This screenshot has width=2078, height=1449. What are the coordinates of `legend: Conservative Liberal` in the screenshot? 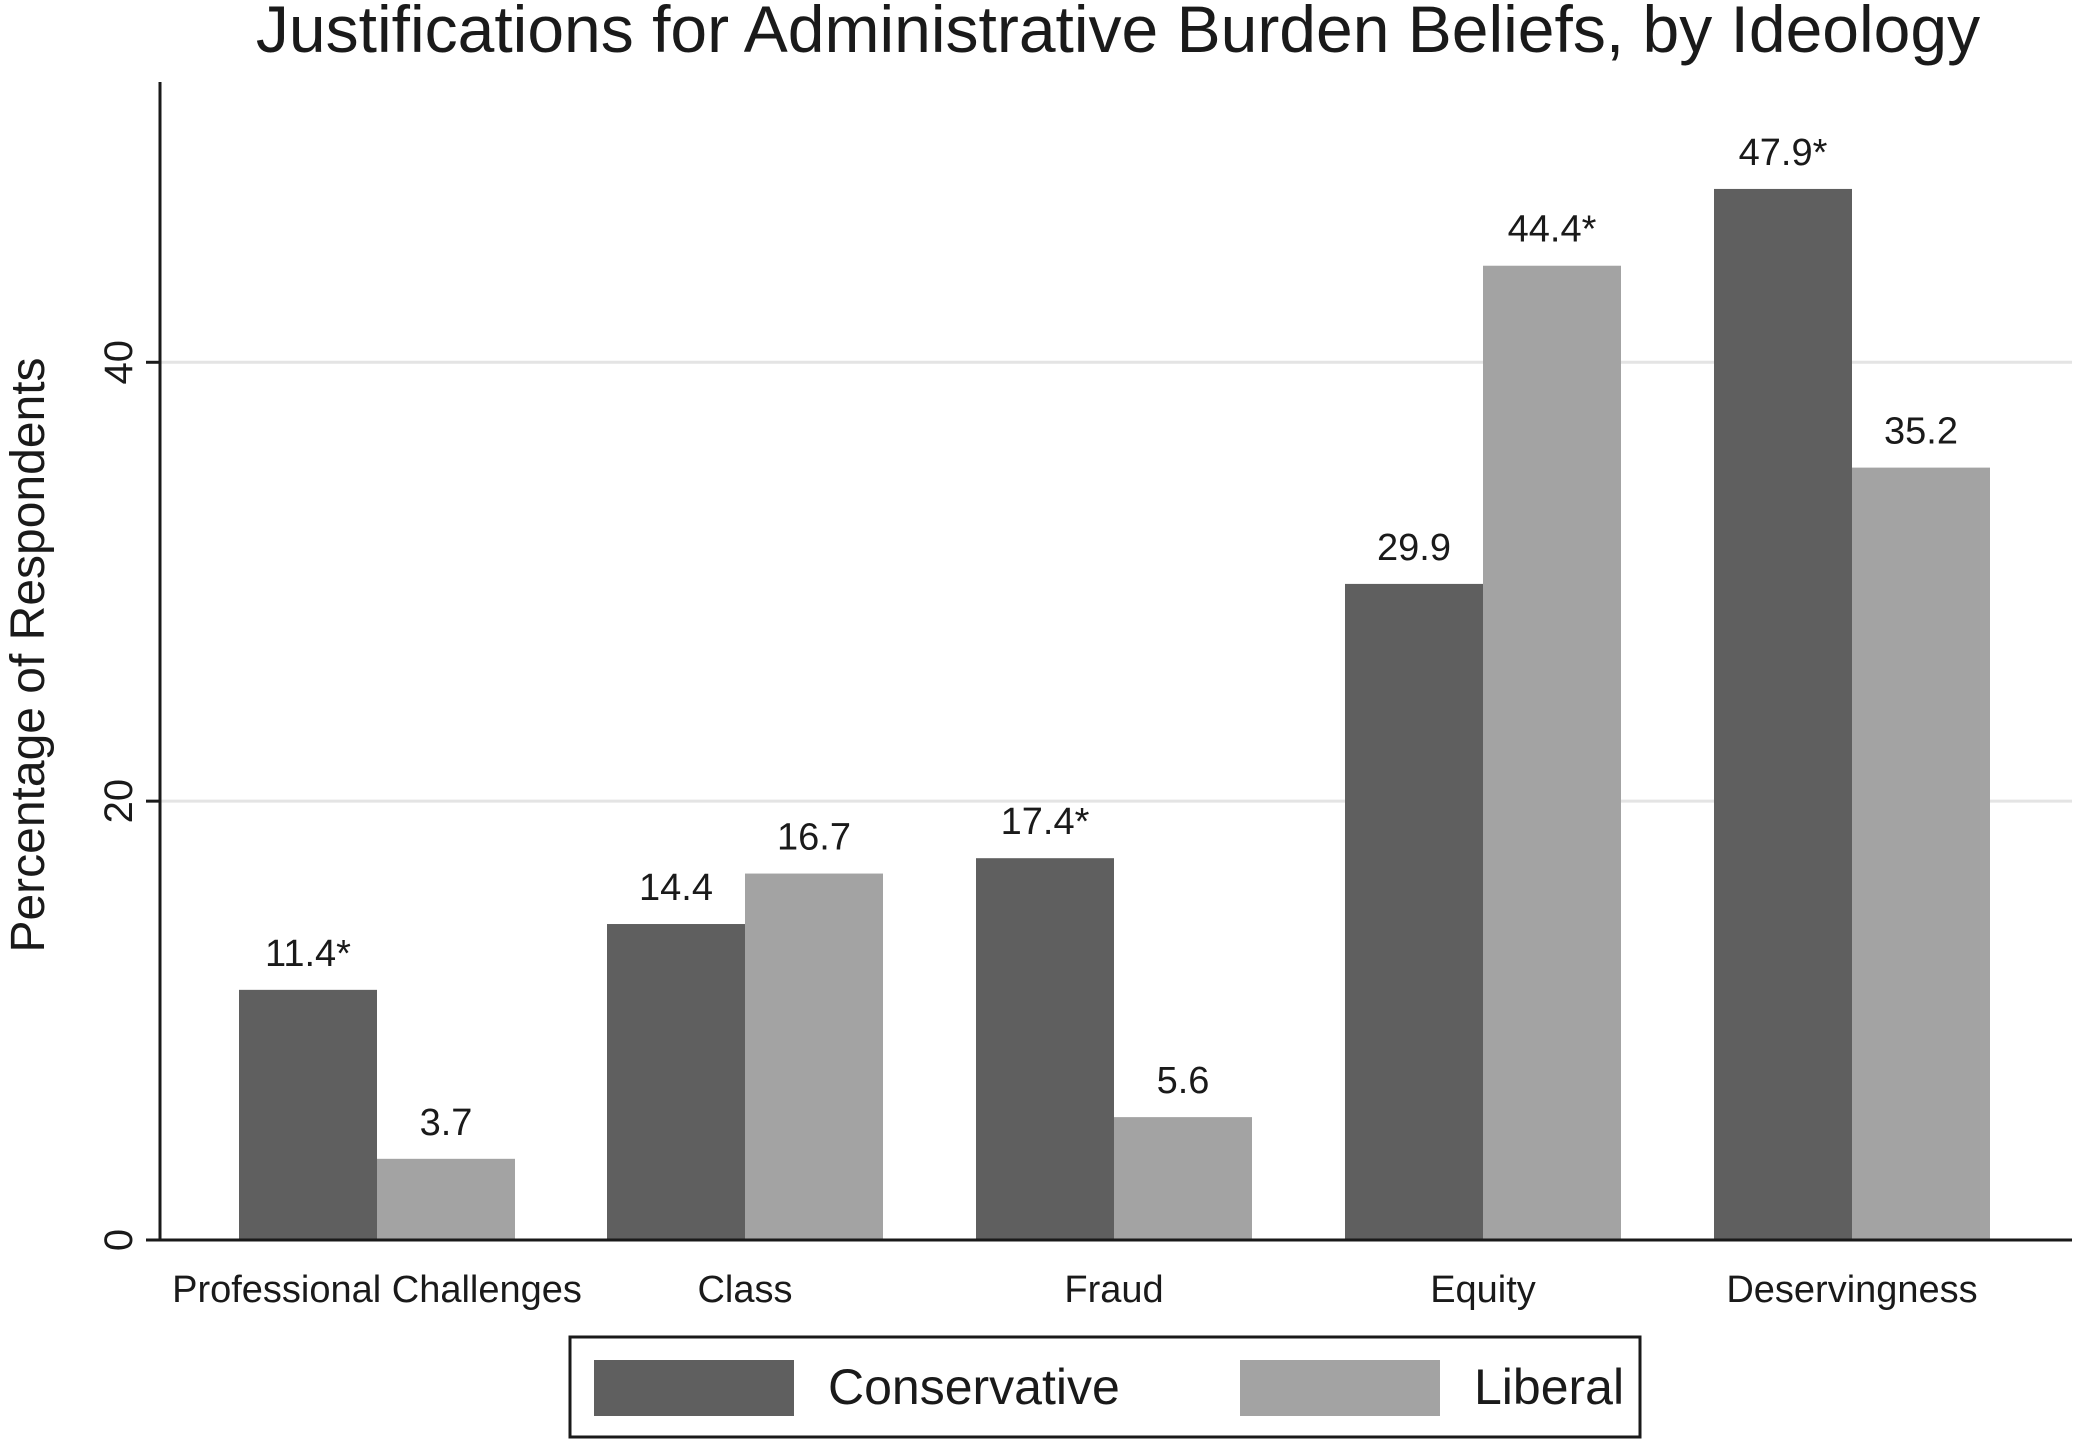 It's located at (1105, 1387).